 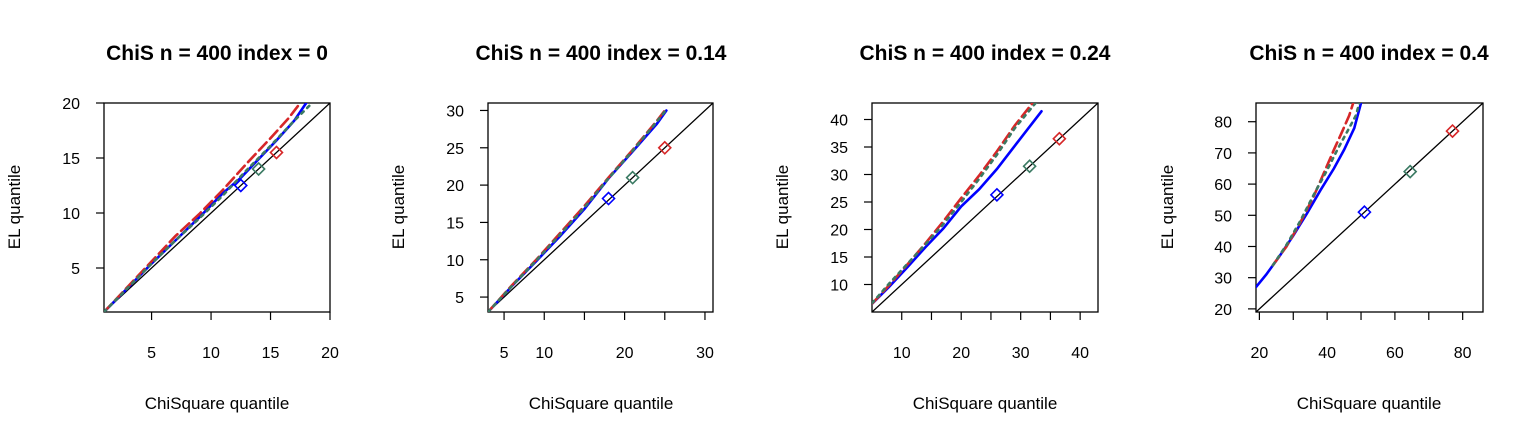 I want to click on x-tick-label: 15, so click(x=271, y=353).